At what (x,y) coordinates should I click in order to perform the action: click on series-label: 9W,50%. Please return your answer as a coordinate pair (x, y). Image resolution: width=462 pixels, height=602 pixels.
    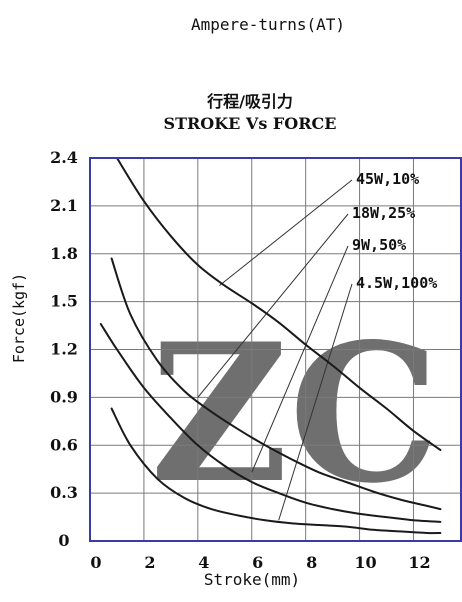
    Looking at the image, I should click on (379, 245).